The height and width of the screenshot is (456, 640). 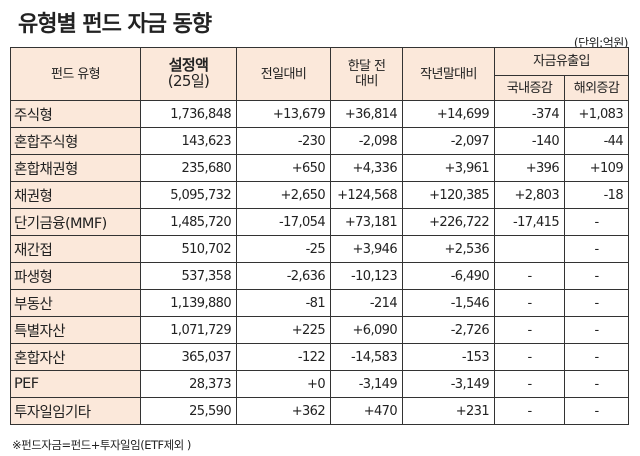 I want to click on value-cell: +2,650, so click(x=283, y=195).